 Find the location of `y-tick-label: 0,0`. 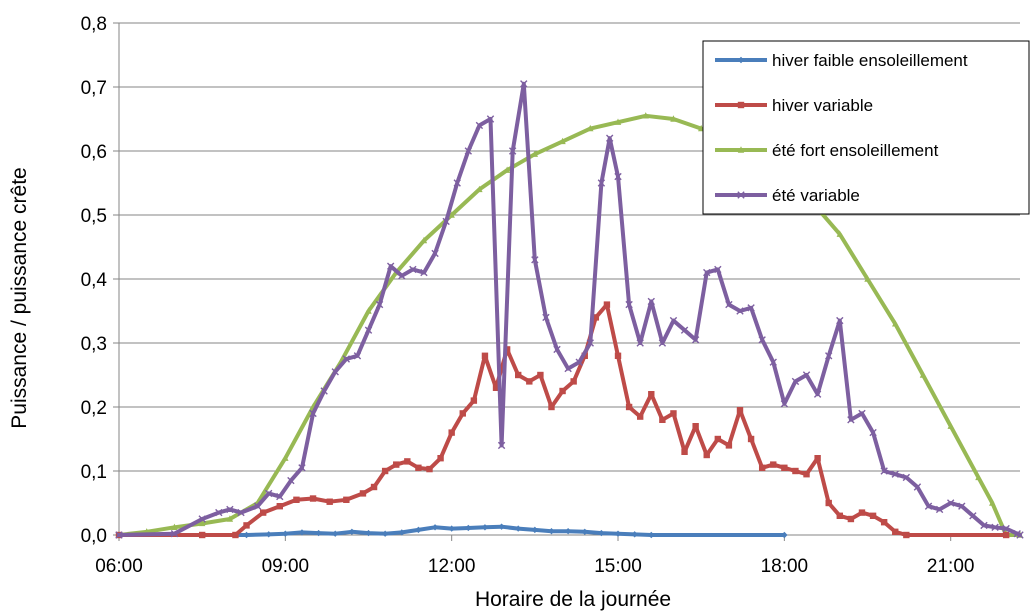

y-tick-label: 0,0 is located at coordinates (94, 536).